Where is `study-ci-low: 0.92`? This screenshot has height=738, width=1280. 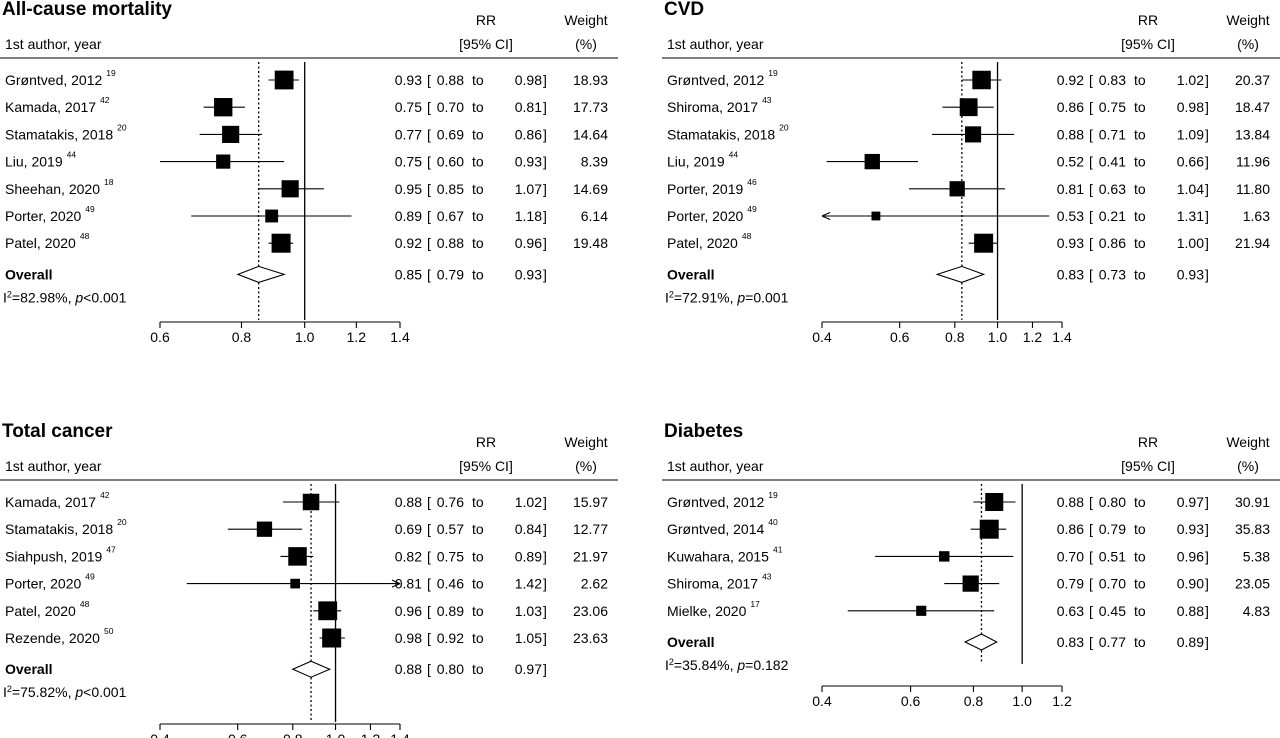 study-ci-low: 0.92 is located at coordinates (450, 638).